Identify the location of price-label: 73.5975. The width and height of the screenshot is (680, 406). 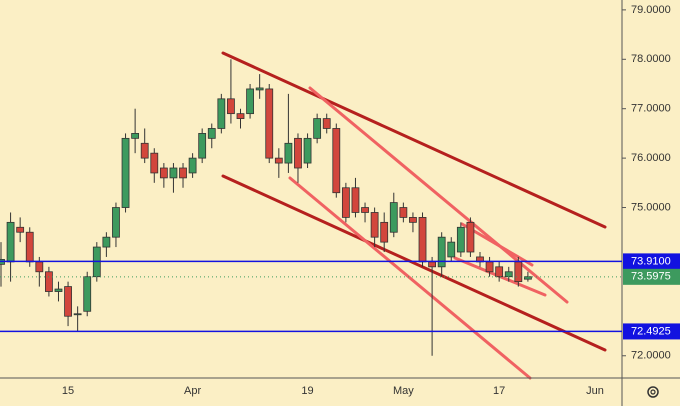
(651, 277).